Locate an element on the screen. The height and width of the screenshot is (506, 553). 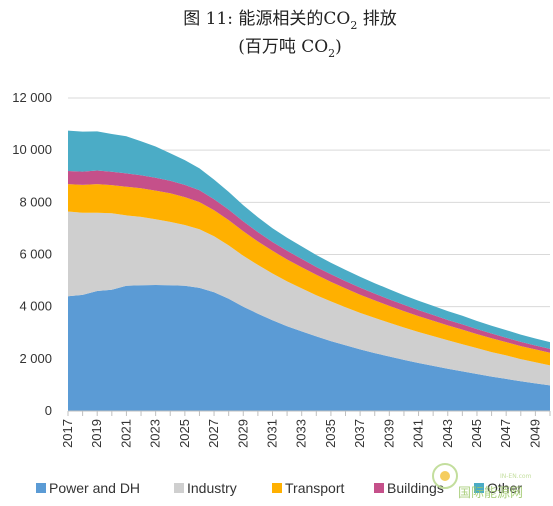
x-tick-label: 2023 is located at coordinates (155, 433).